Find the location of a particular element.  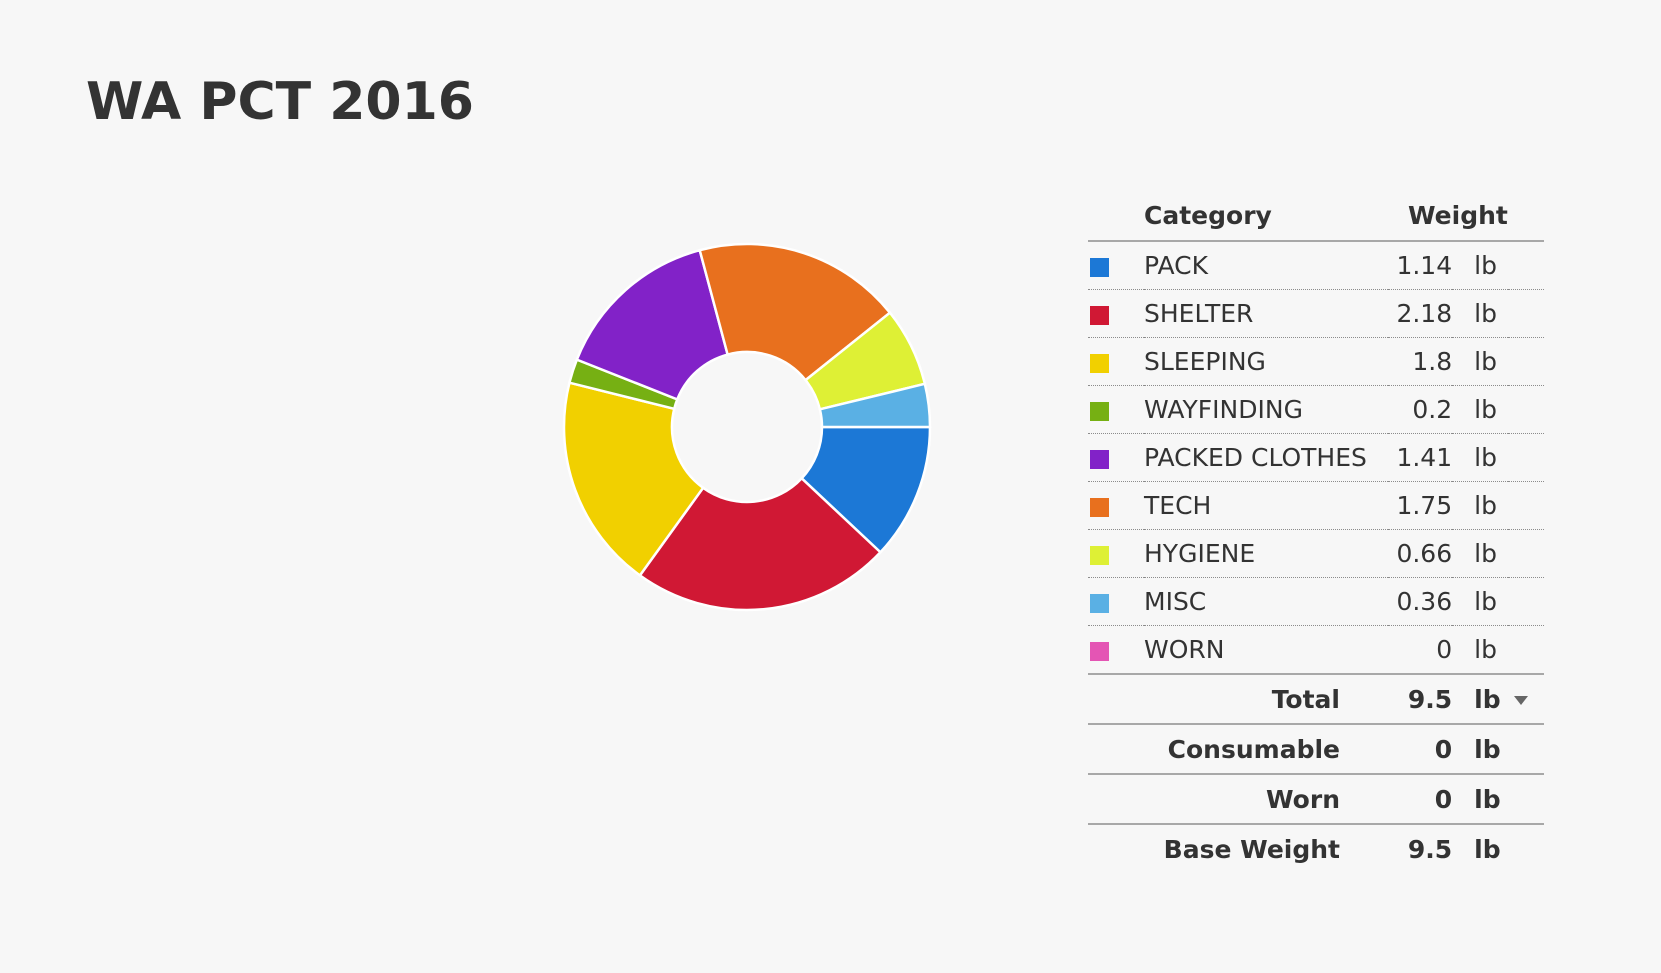

category-weight-value: 1.75 is located at coordinates (1420, 505).